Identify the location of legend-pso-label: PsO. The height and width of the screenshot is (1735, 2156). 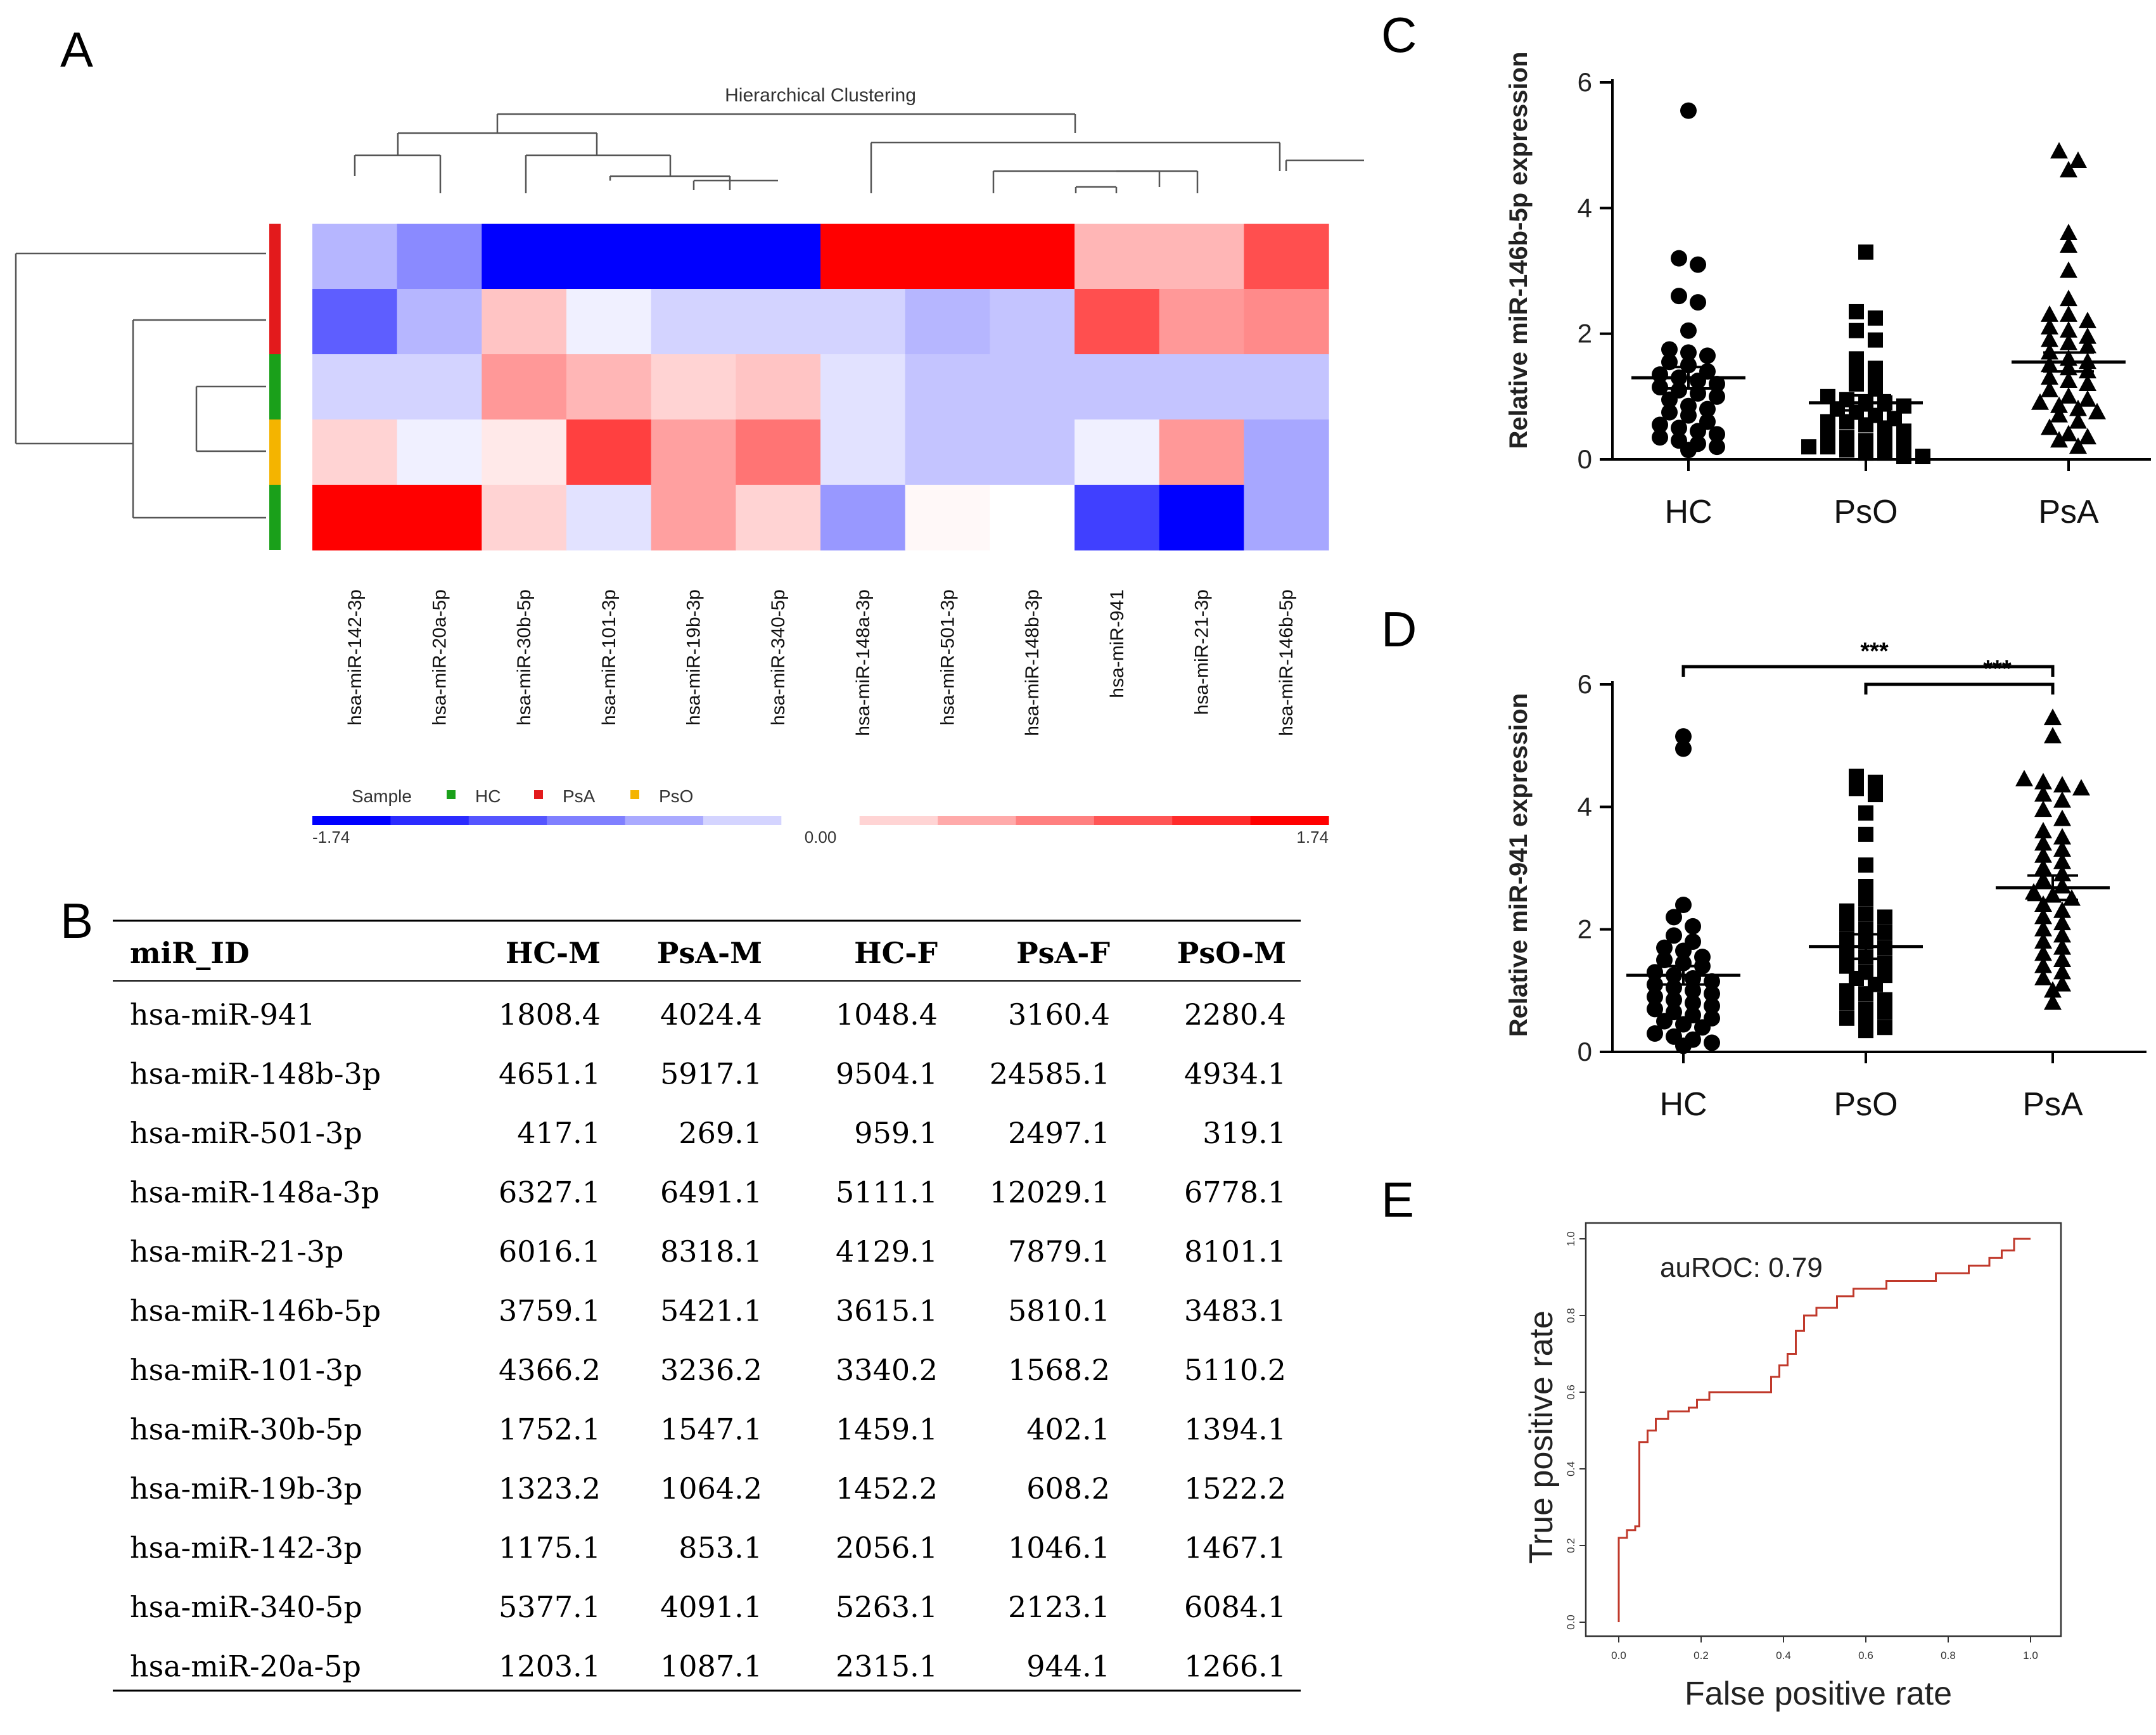
(676, 796).